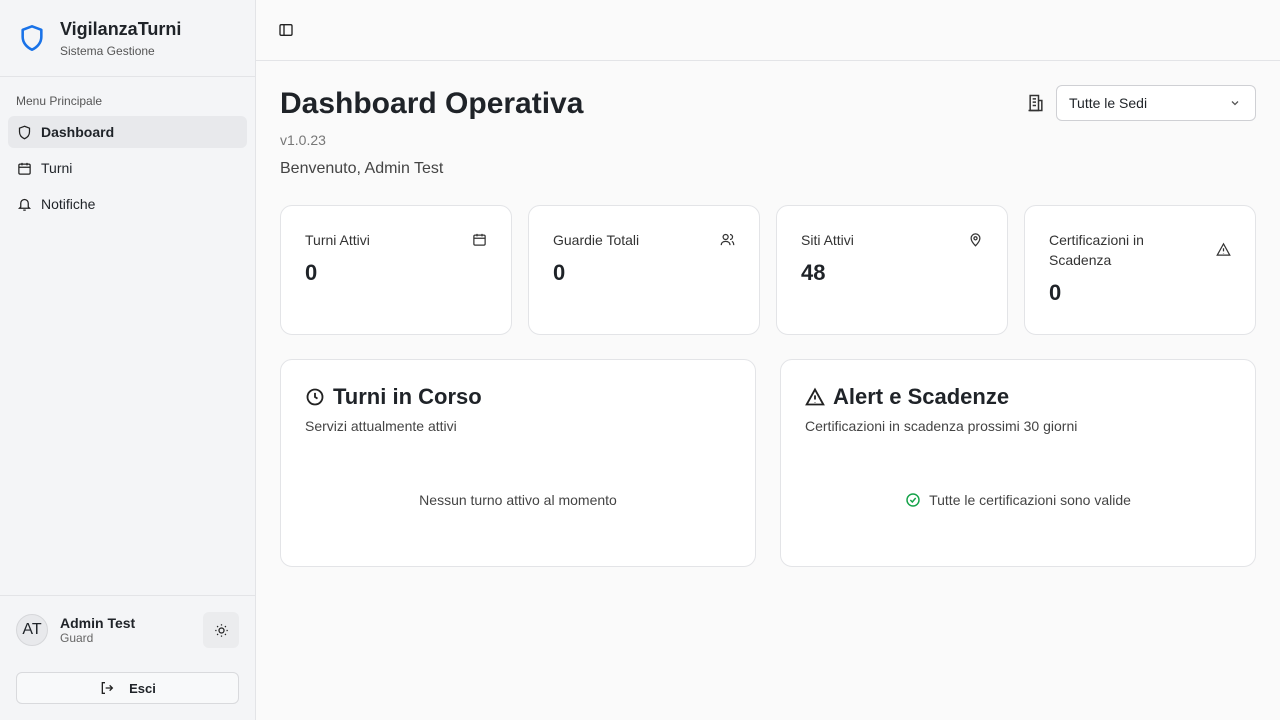 The width and height of the screenshot is (1280, 720). Describe the element at coordinates (24, 132) in the screenshot. I see `shield-icon` at that location.